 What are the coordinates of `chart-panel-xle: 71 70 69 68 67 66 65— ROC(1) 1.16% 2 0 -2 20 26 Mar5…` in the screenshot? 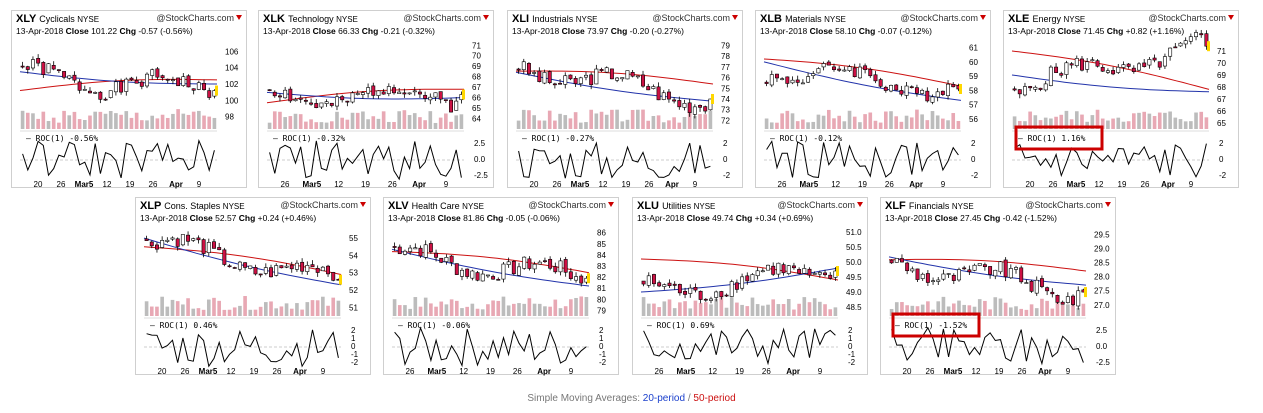 It's located at (1121, 99).